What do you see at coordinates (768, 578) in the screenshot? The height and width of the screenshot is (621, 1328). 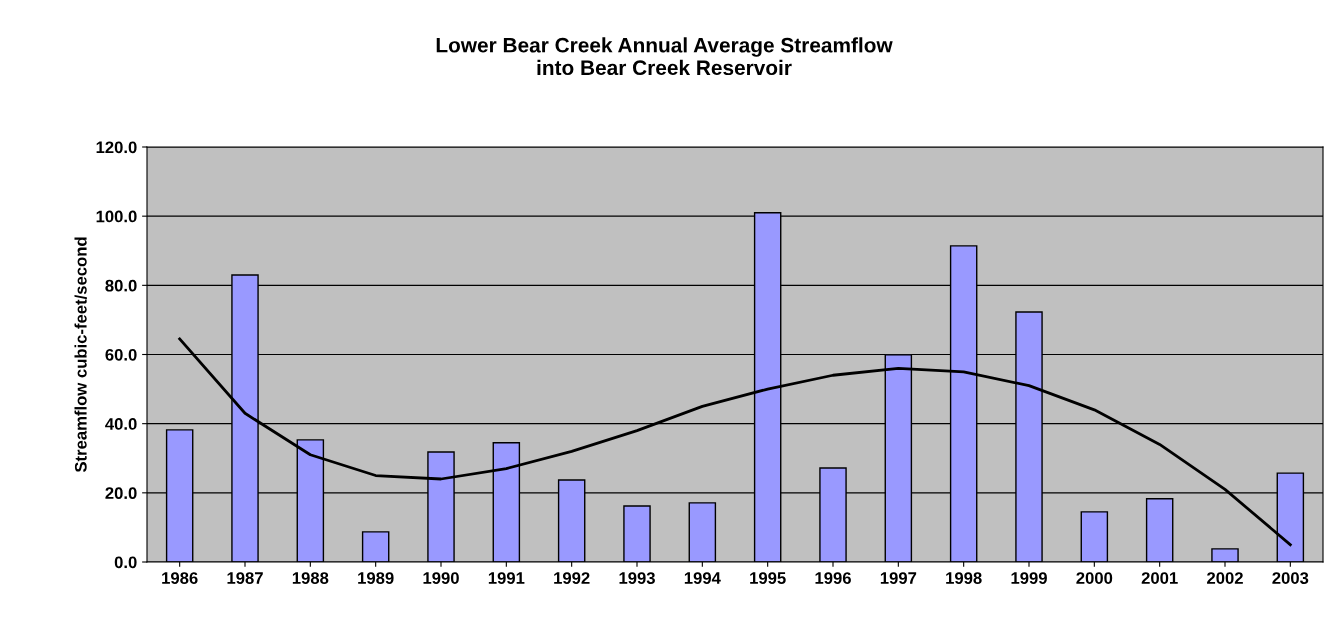 I see `x-tick-label: 1995` at bounding box center [768, 578].